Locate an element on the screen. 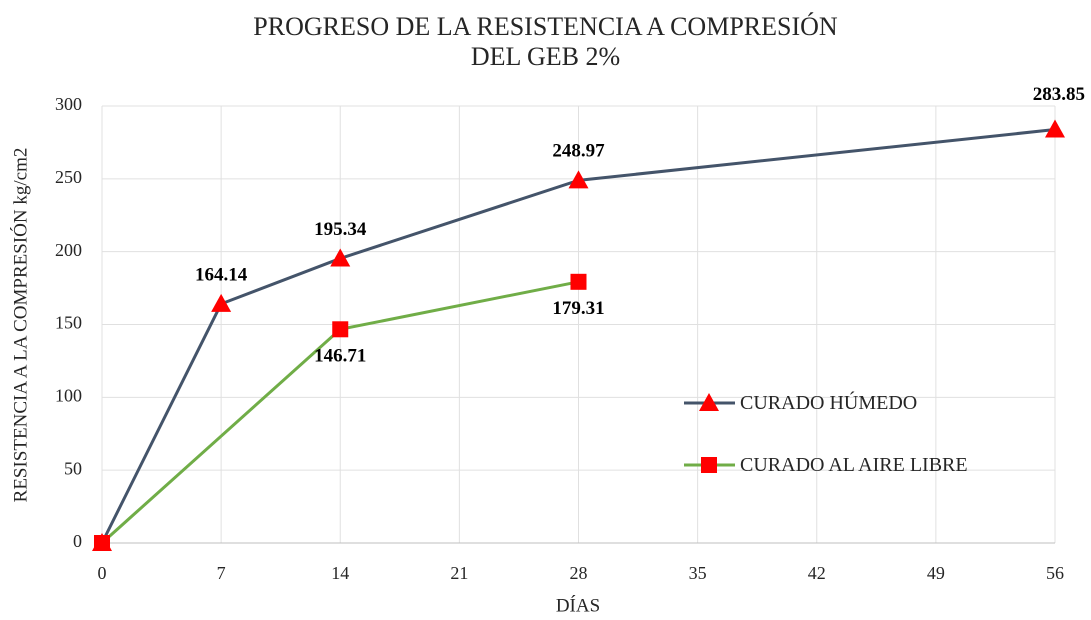 This screenshot has height=620, width=1091. y-tick-label: 200 is located at coordinates (68, 250).